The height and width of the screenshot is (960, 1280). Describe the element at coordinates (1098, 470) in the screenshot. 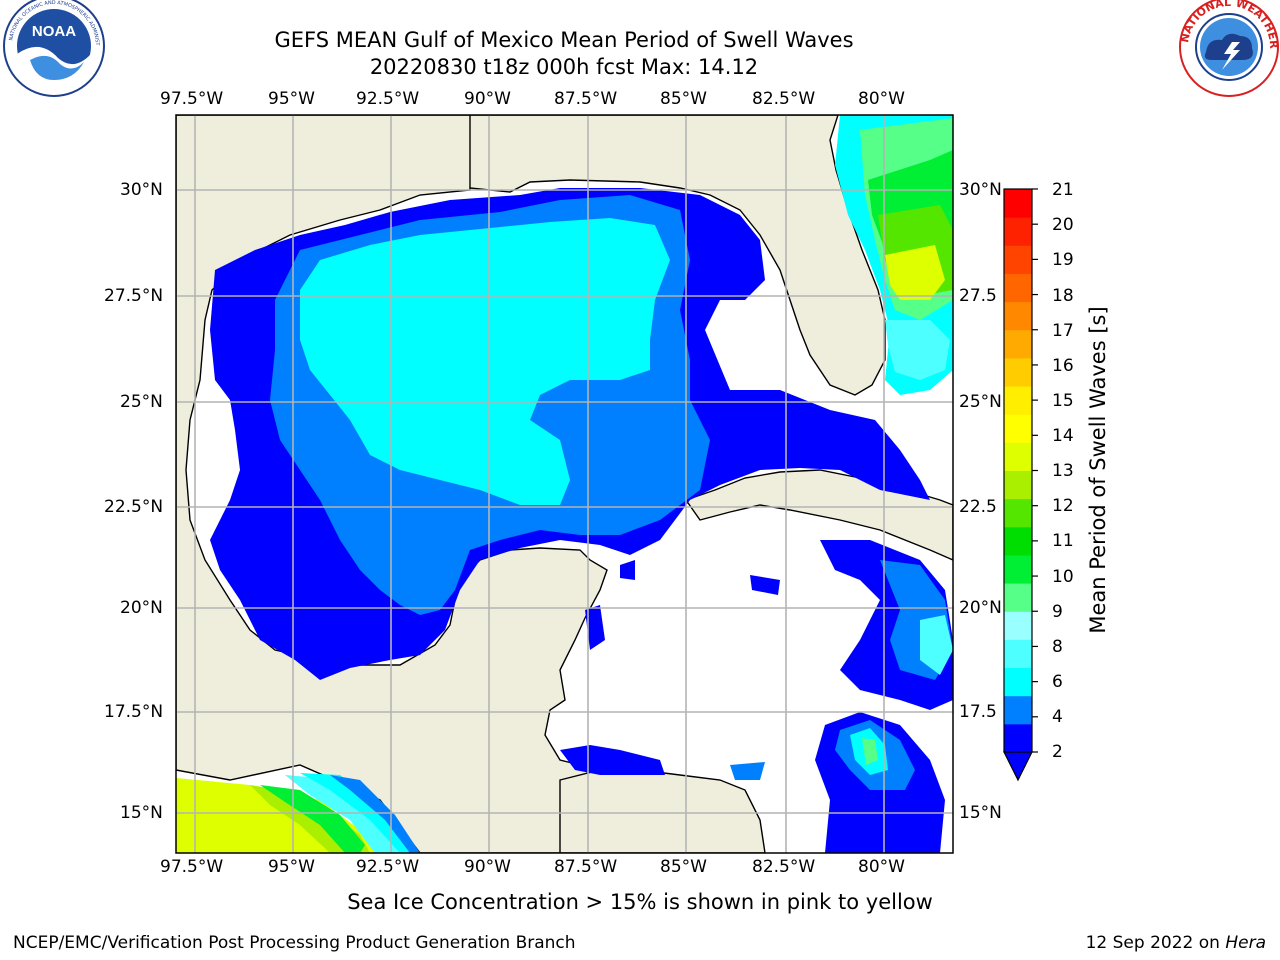

I see `colorbar-label: Mean Period of Swell Waves [s]` at that location.